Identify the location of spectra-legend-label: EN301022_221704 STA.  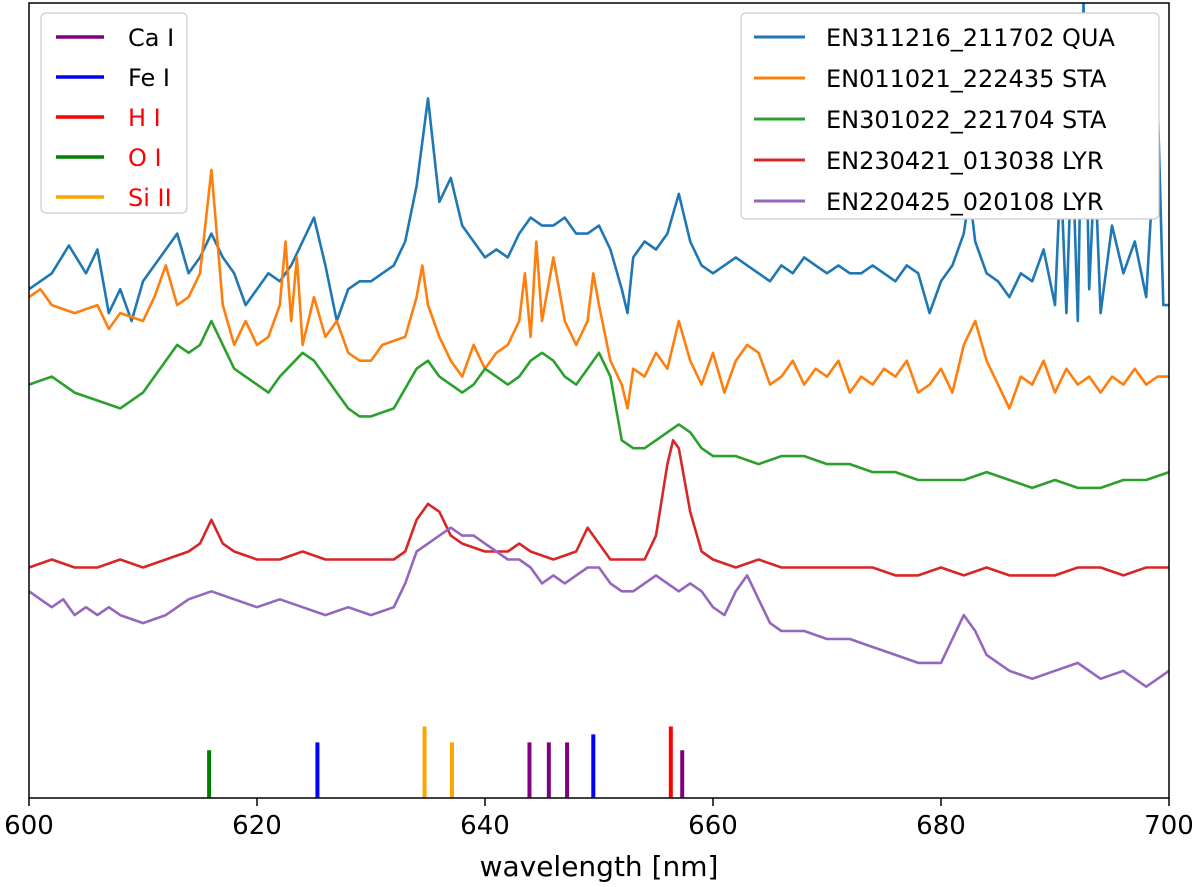
(966, 120).